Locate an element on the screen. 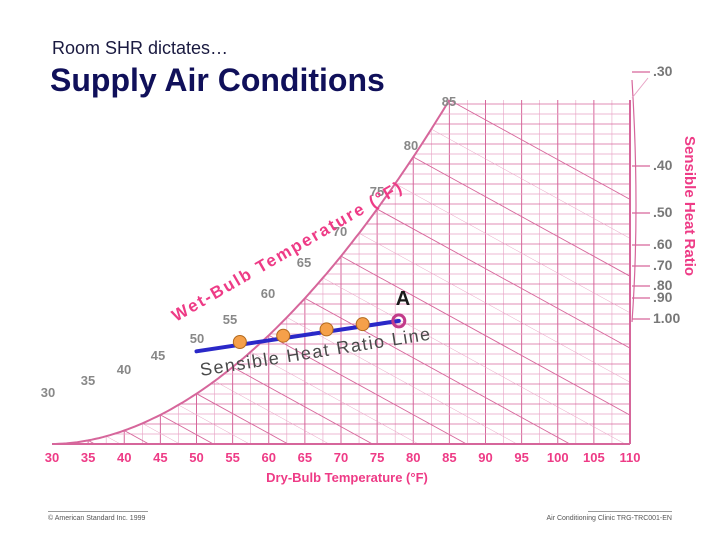  wb-tick-label: 85 is located at coordinates (449, 101).